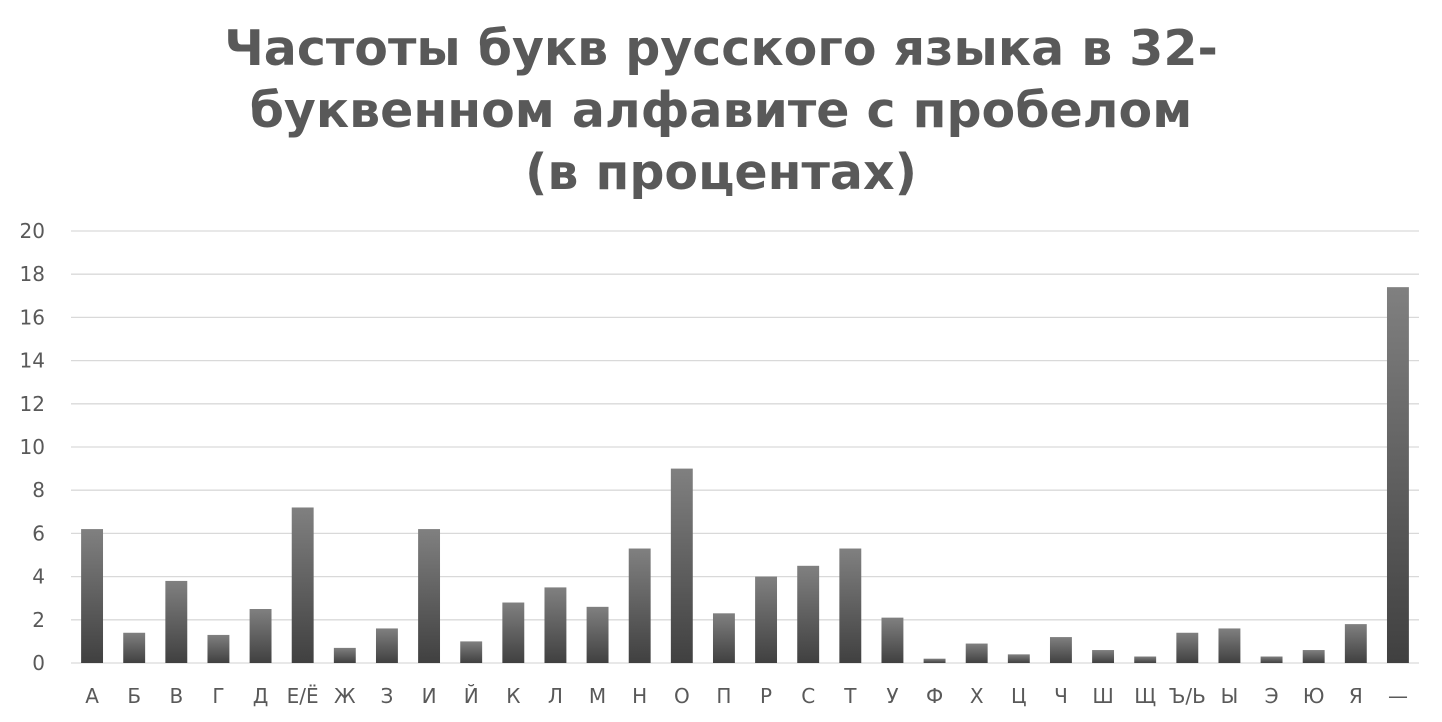  What do you see at coordinates (32, 317) in the screenshot?
I see `y-tick-label: 16` at bounding box center [32, 317].